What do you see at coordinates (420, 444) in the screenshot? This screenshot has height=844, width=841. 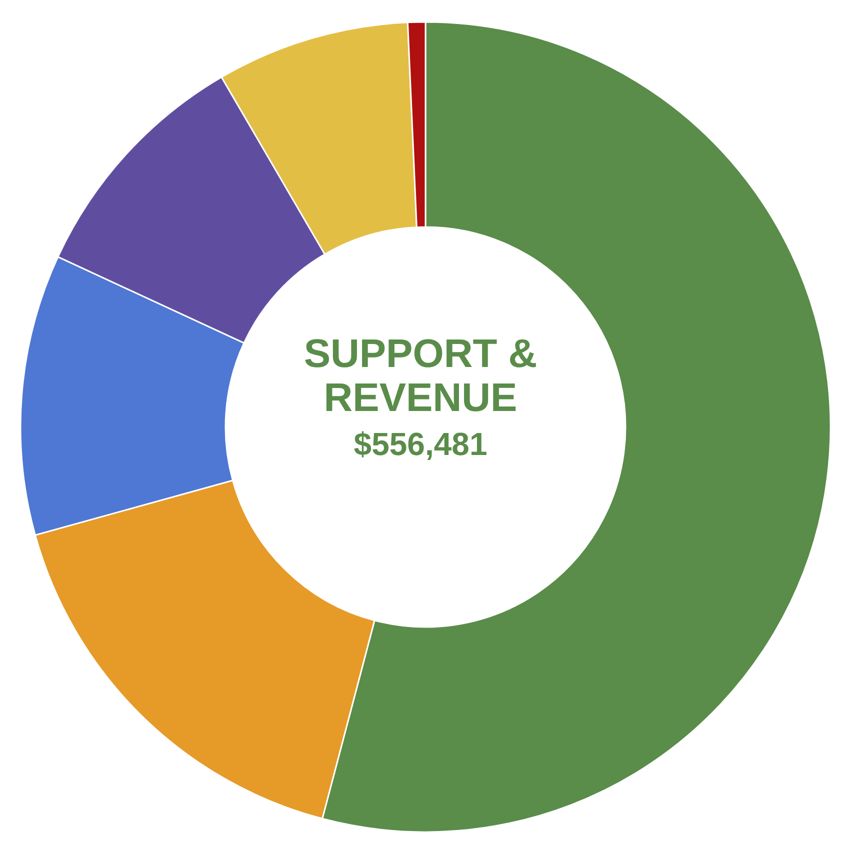 I see `text: $556,481` at bounding box center [420, 444].